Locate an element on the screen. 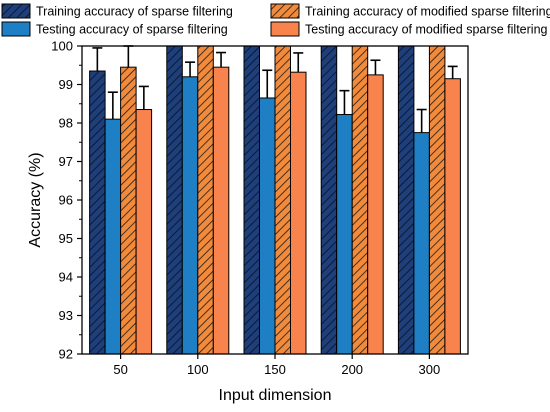 The image size is (550, 412). x-tick-label: 100 is located at coordinates (198, 369).